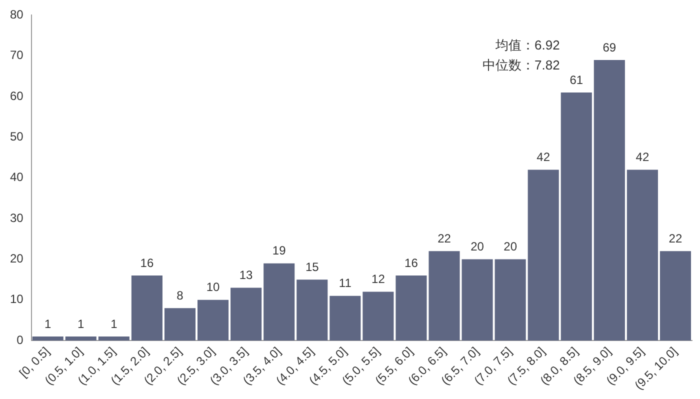  What do you see at coordinates (17, 55) in the screenshot?
I see `y-tick-label: 70` at bounding box center [17, 55].